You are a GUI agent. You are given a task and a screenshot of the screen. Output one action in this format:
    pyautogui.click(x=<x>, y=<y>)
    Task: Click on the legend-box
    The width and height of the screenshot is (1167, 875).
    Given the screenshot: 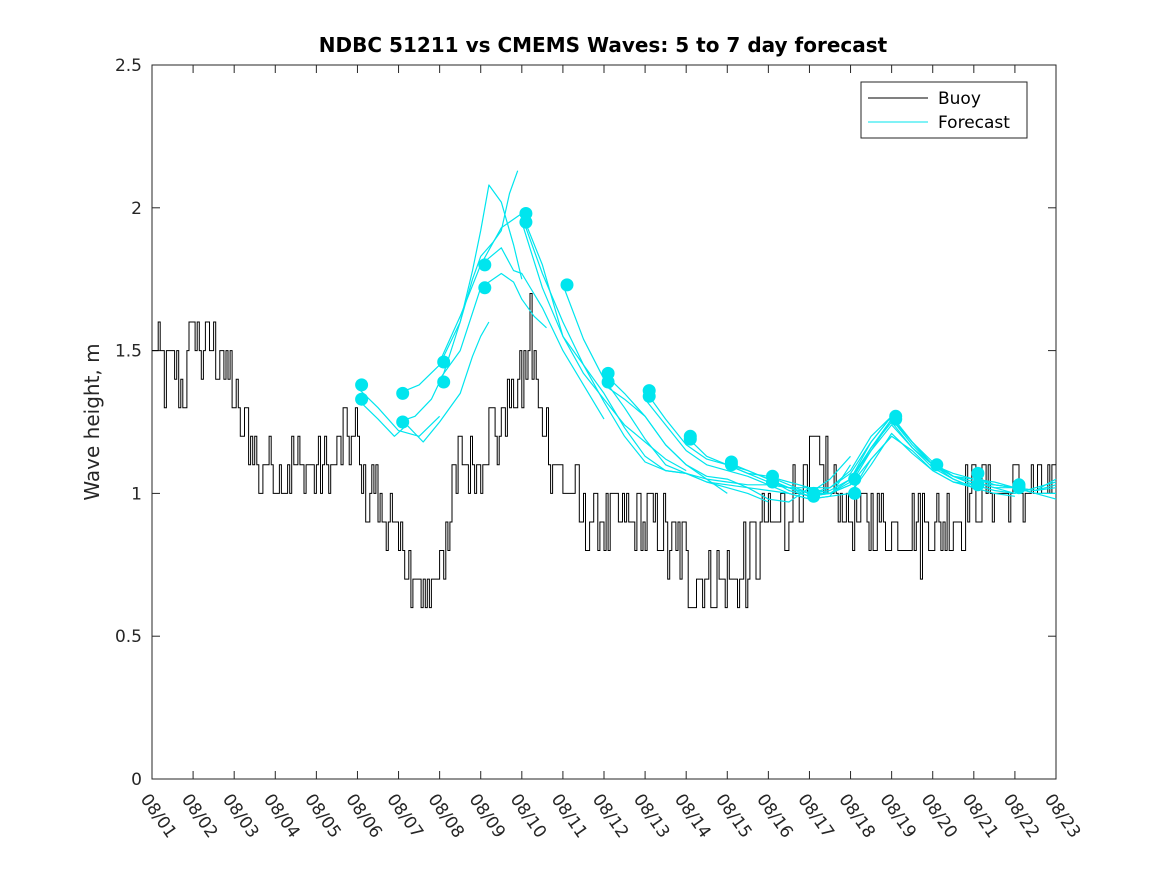 What is the action you would take?
    pyautogui.click(x=944, y=110)
    